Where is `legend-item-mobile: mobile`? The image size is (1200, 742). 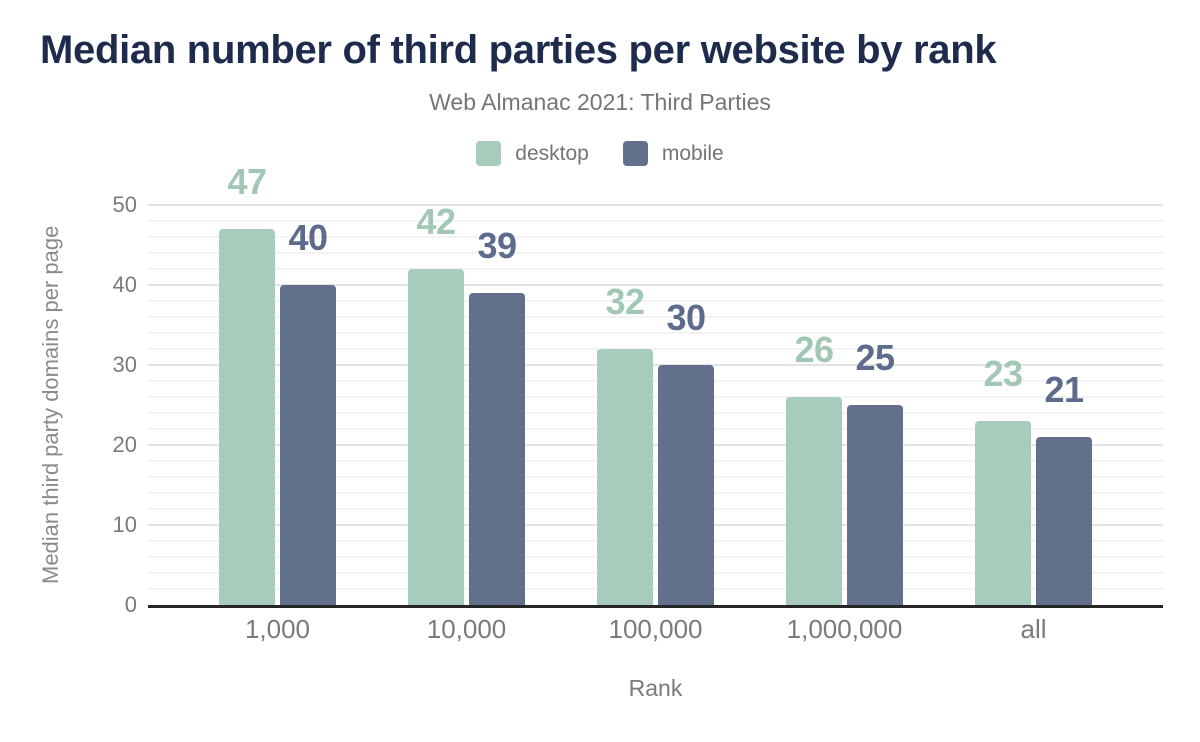
legend-item-mobile: mobile is located at coordinates (673, 153).